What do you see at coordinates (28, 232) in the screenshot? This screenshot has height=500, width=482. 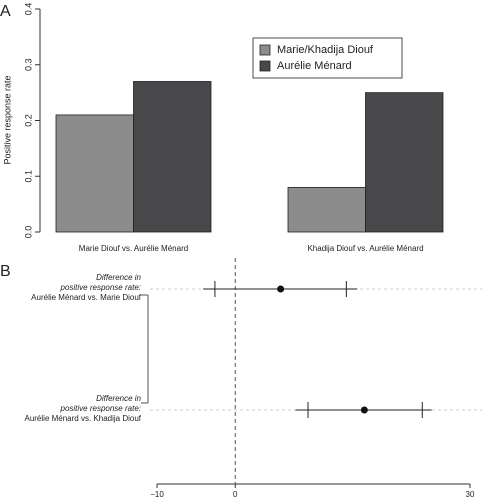 I see `y-tick-label: 0.0` at bounding box center [28, 232].